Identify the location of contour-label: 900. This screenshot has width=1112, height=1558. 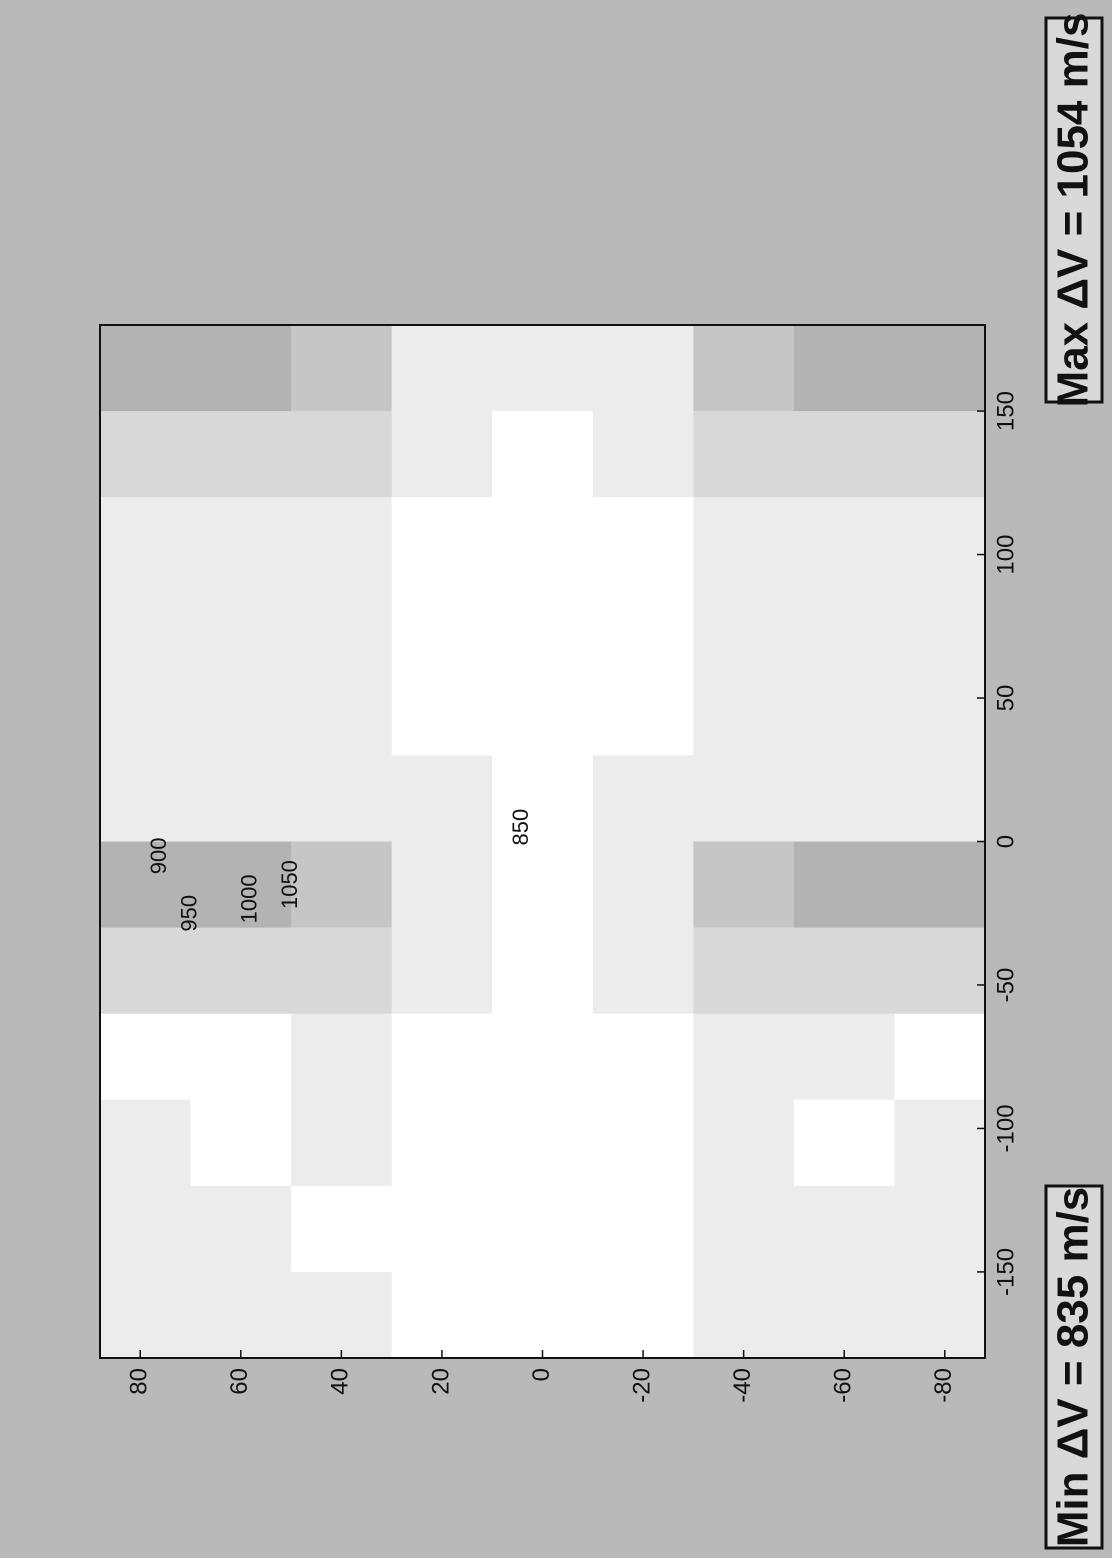
(158, 855).